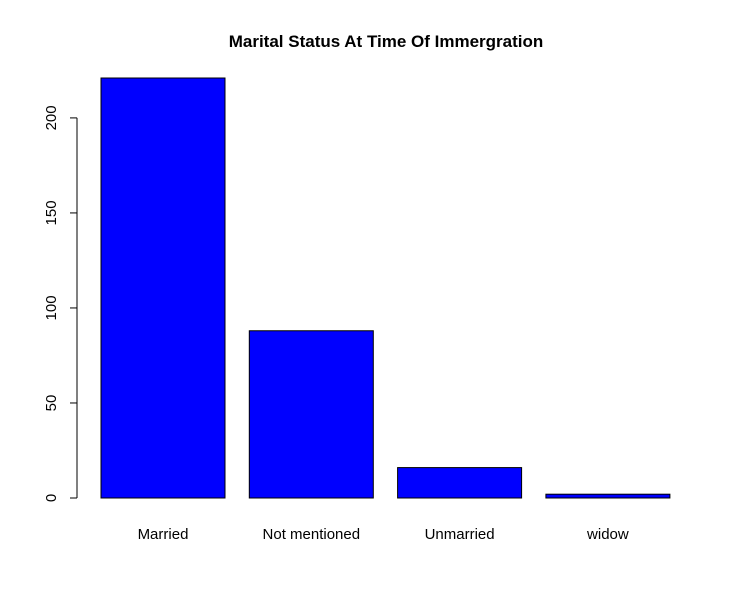  I want to click on y-axis: 0 50 100 150 200, so click(60, 303).